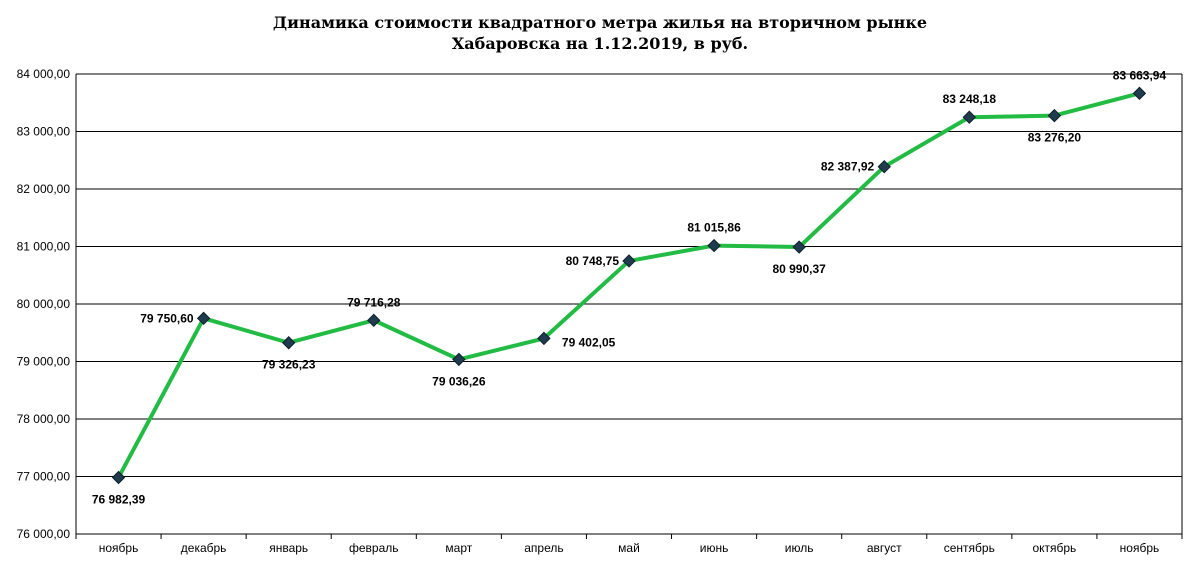  Describe the element at coordinates (374, 548) in the screenshot. I see `x-tick-label: февраль` at that location.